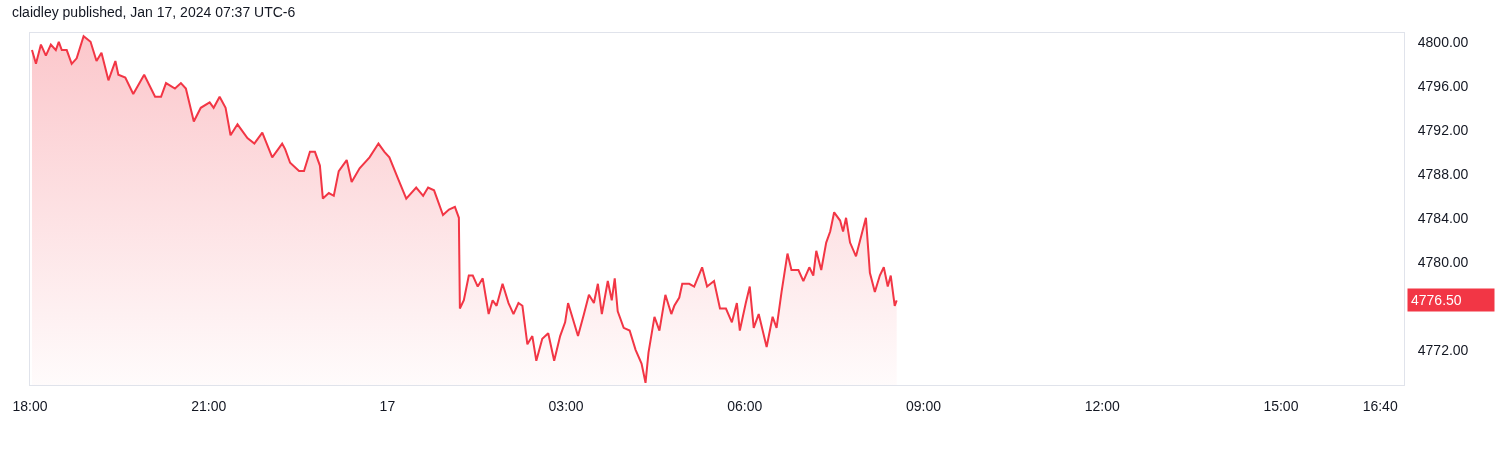 The height and width of the screenshot is (466, 1500). What do you see at coordinates (1436, 300) in the screenshot?
I see `text: 4776.50` at bounding box center [1436, 300].